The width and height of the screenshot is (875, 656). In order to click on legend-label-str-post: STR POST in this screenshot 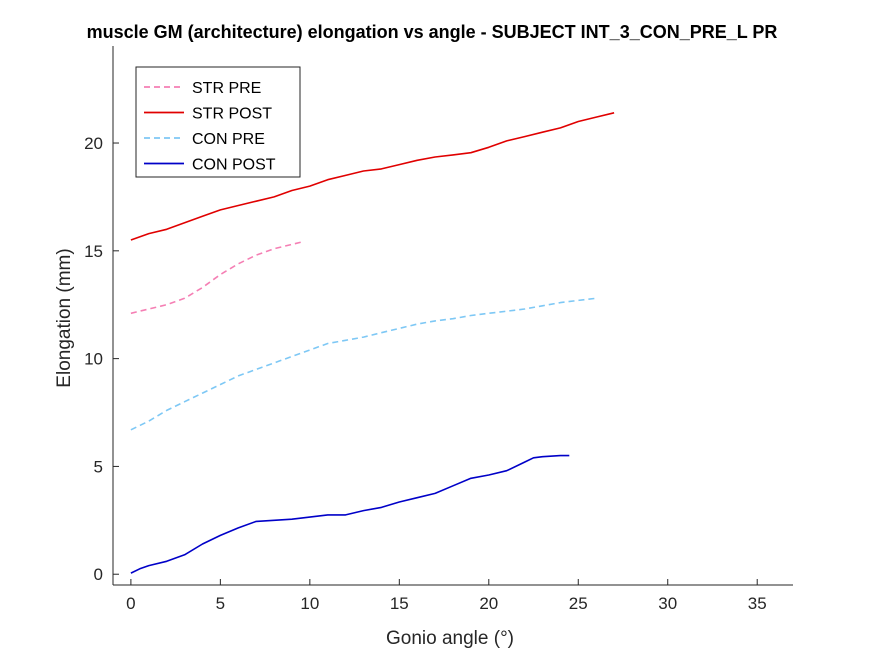, I will do `click(232, 114)`.